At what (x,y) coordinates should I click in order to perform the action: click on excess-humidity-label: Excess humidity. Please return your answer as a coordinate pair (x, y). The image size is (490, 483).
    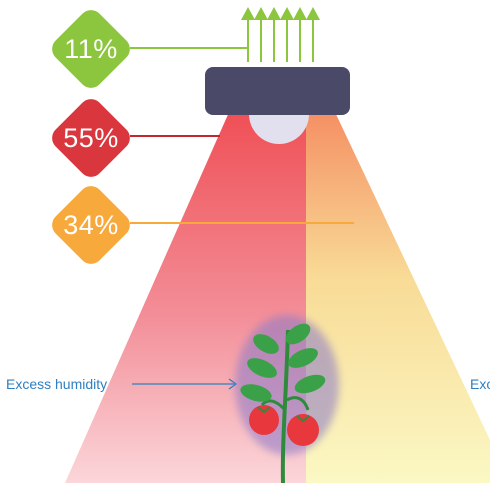
    Looking at the image, I should click on (57, 384).